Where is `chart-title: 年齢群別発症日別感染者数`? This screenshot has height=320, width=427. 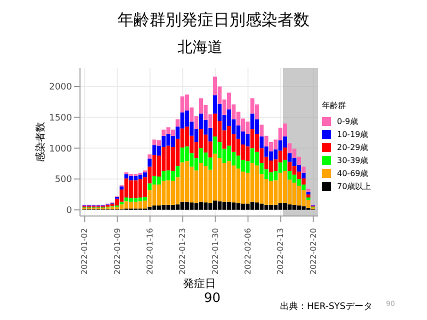
chart-title: 年齢群別発症日別感染者数 is located at coordinates (213, 20).